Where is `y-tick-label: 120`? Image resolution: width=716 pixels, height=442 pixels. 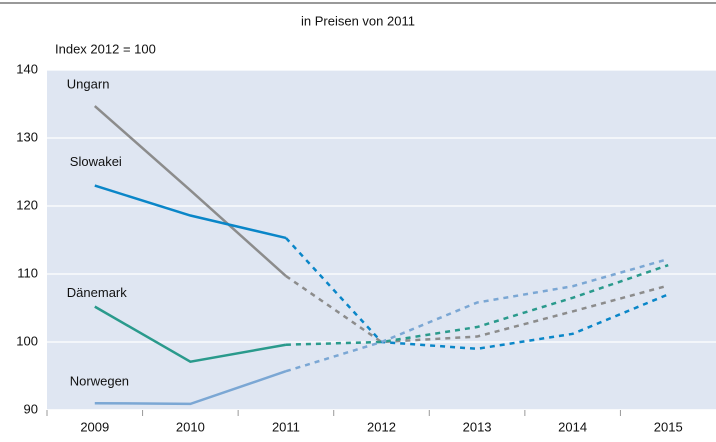
y-tick-label: 120 is located at coordinates (27, 204).